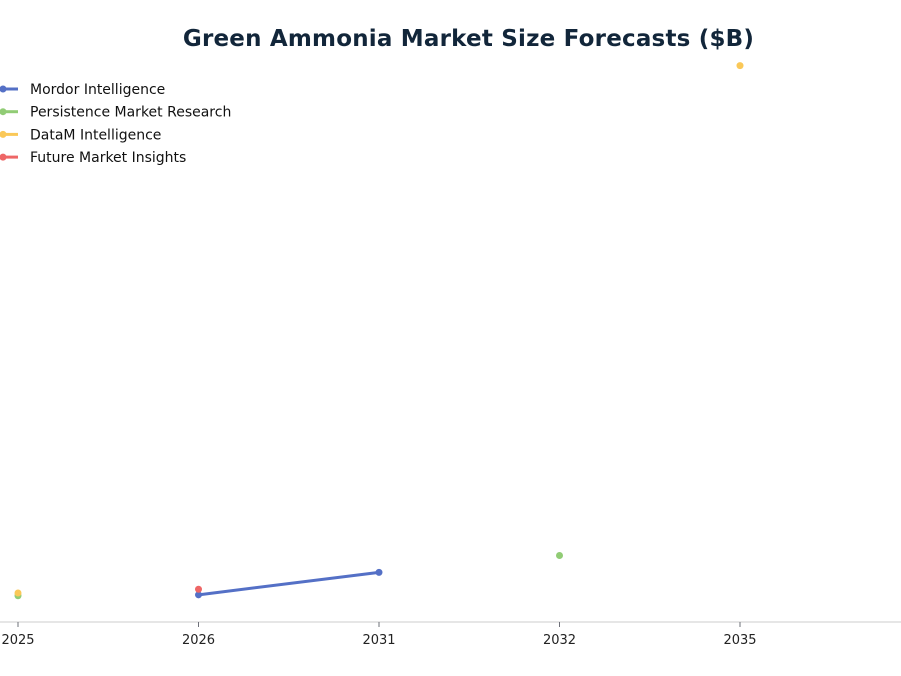  What do you see at coordinates (17, 640) in the screenshot?
I see `x-tick-label: 2025` at bounding box center [17, 640].